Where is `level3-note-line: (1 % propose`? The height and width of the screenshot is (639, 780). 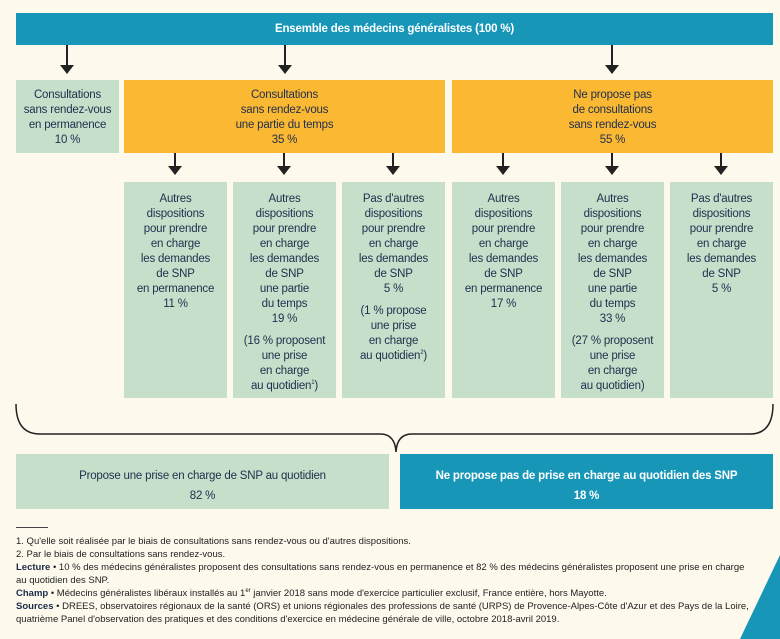 level3-note-line: (1 % propose is located at coordinates (393, 311).